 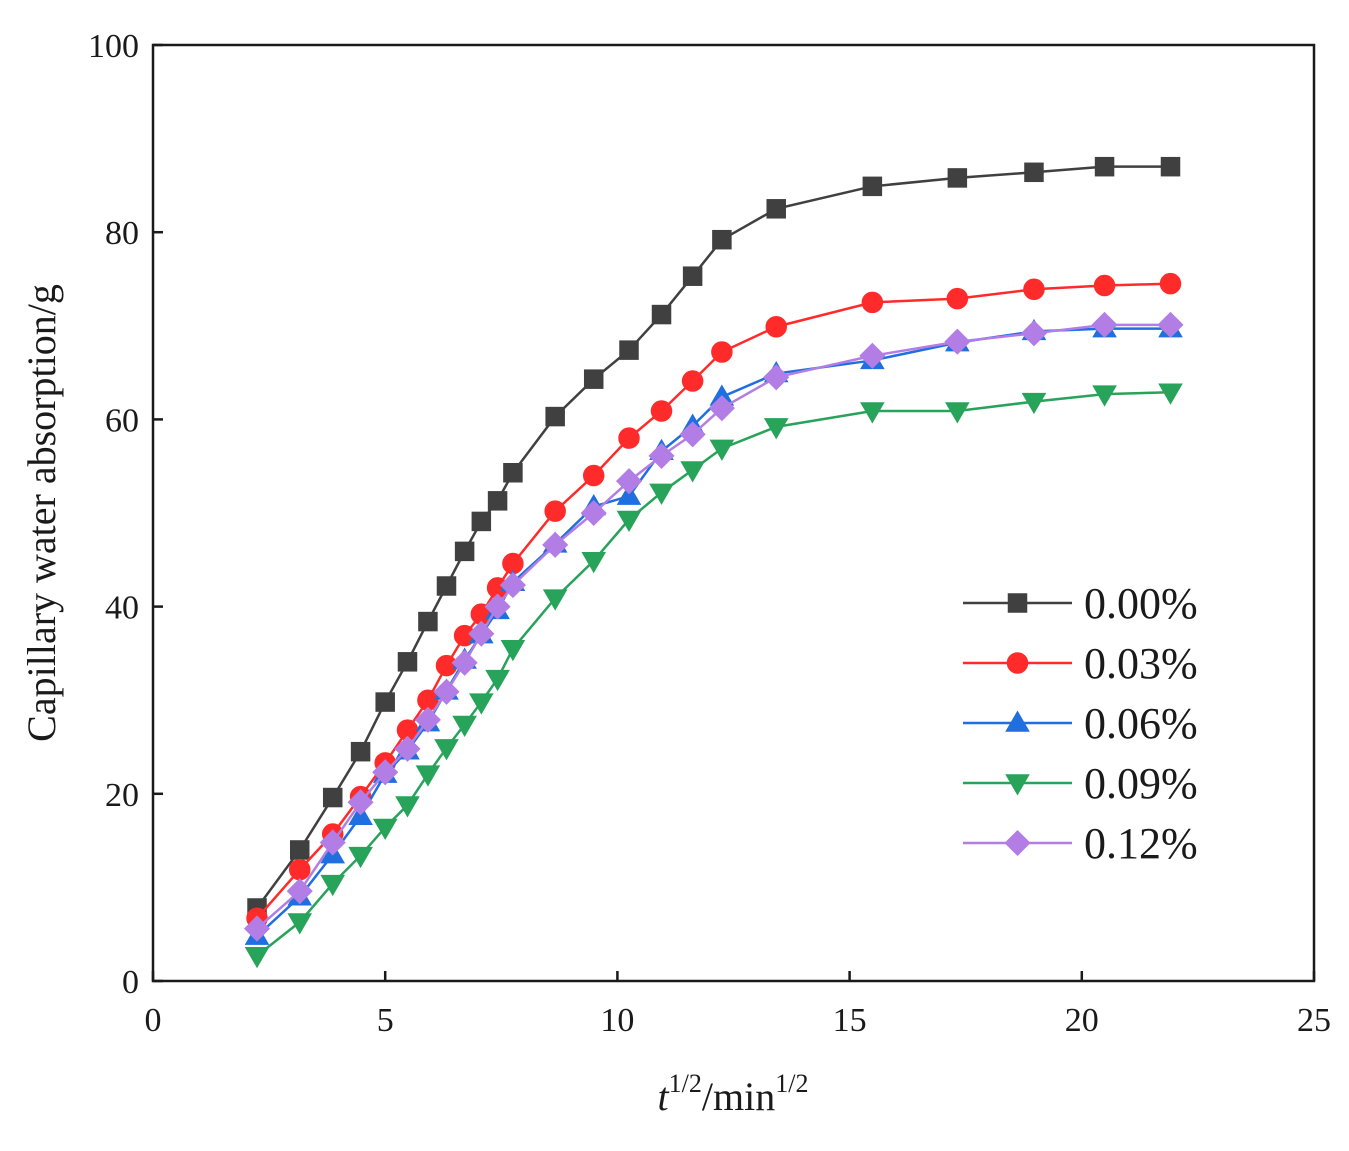 I want to click on legend-label: 0.03%, so click(x=1141, y=663).